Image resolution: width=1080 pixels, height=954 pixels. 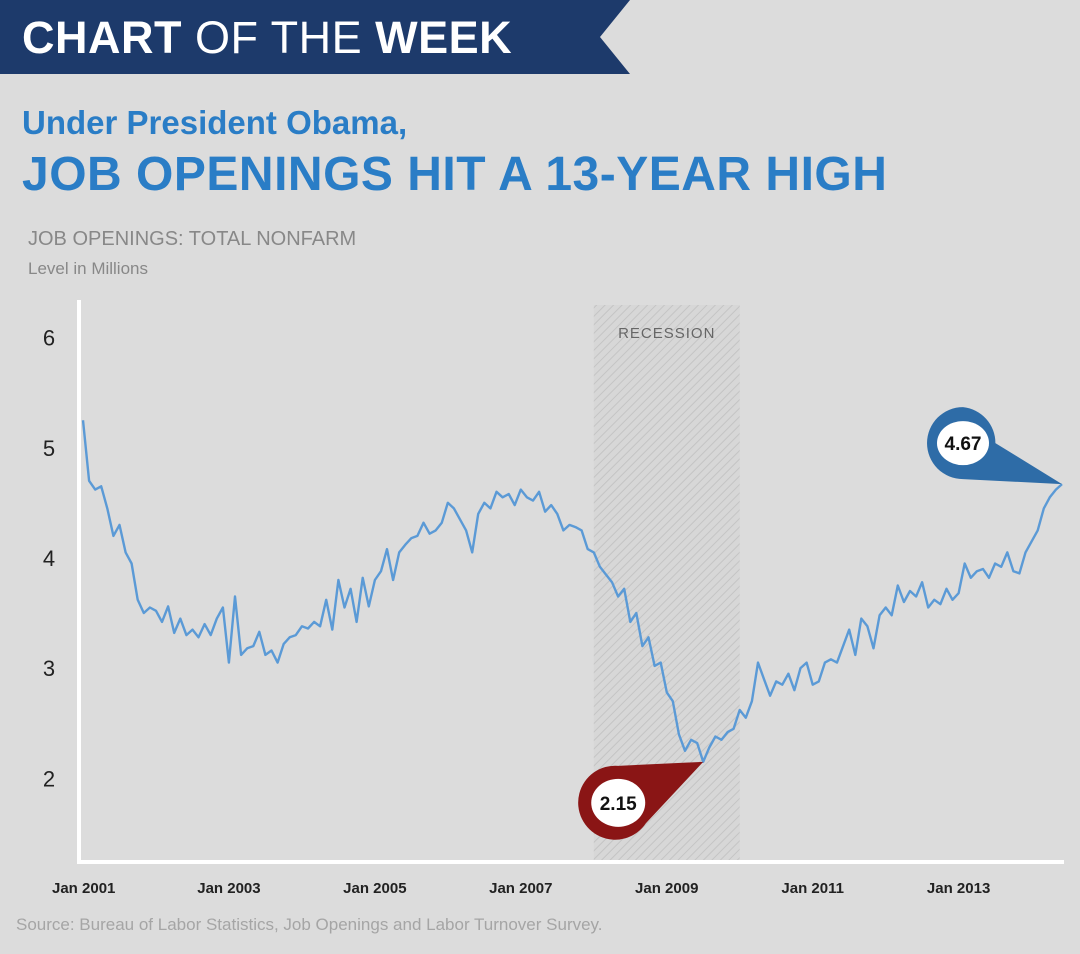 What do you see at coordinates (278, 37) in the screenshot?
I see `banner-word-of-the: OF THE` at bounding box center [278, 37].